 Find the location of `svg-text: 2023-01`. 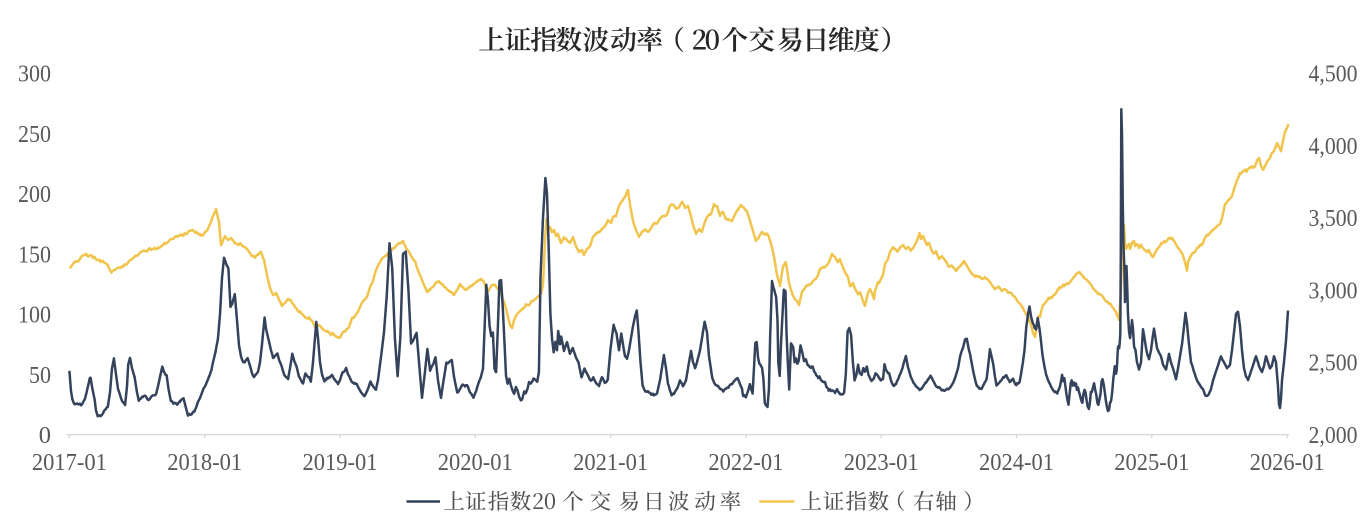

svg-text: 2023-01 is located at coordinates (881, 462).